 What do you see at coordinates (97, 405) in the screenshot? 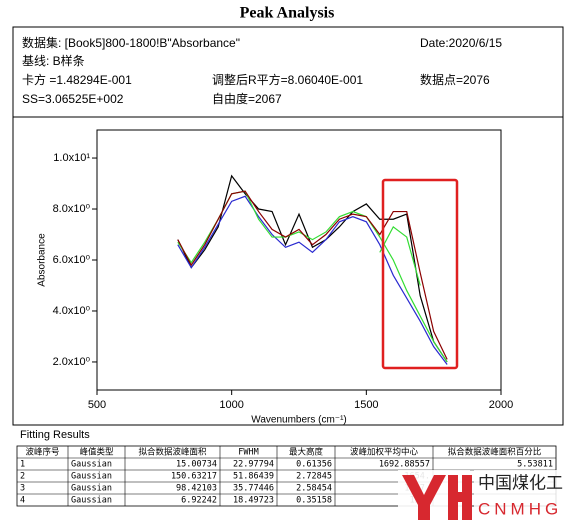
I see `x-tick-label: 500` at bounding box center [97, 405].